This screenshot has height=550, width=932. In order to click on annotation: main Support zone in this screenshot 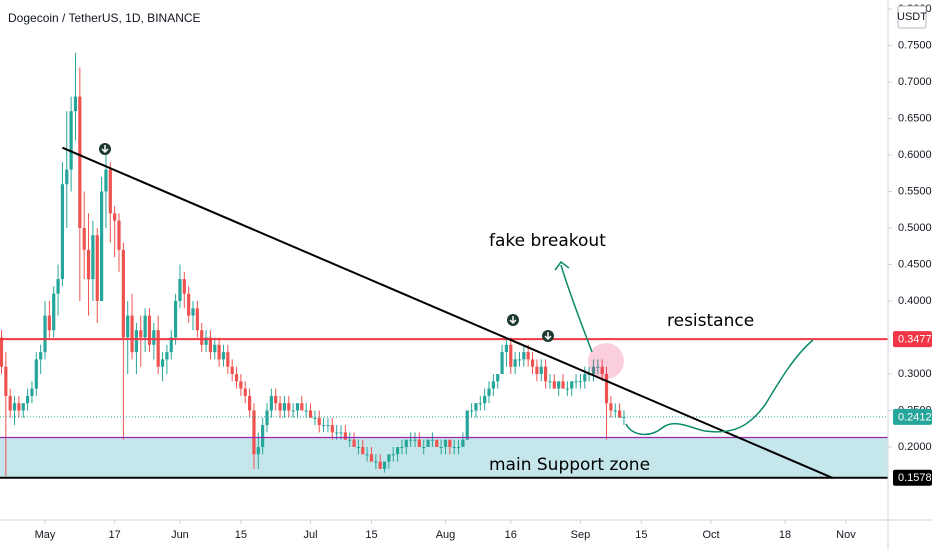, I will do `click(569, 465)`.